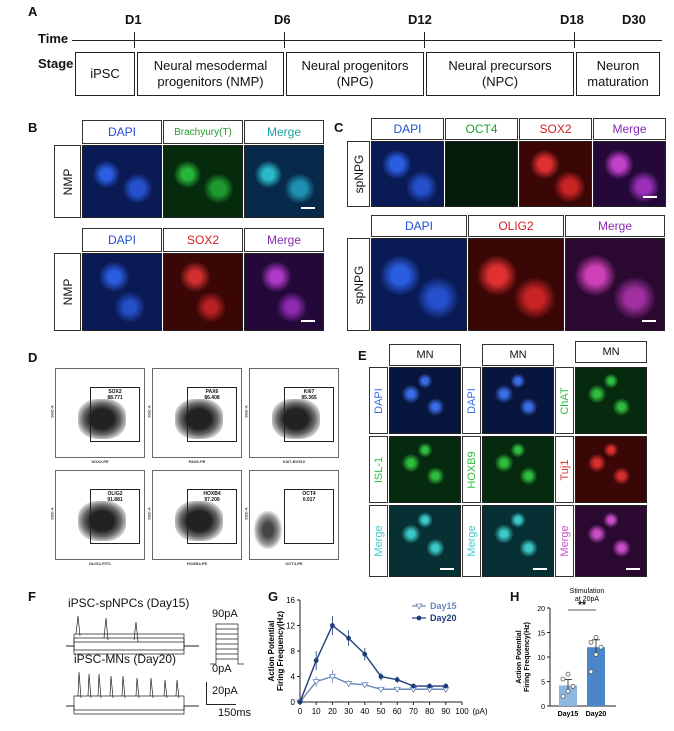 This screenshot has height=731, width=674. I want to click on chart-title: at 20pA, so click(587, 599).